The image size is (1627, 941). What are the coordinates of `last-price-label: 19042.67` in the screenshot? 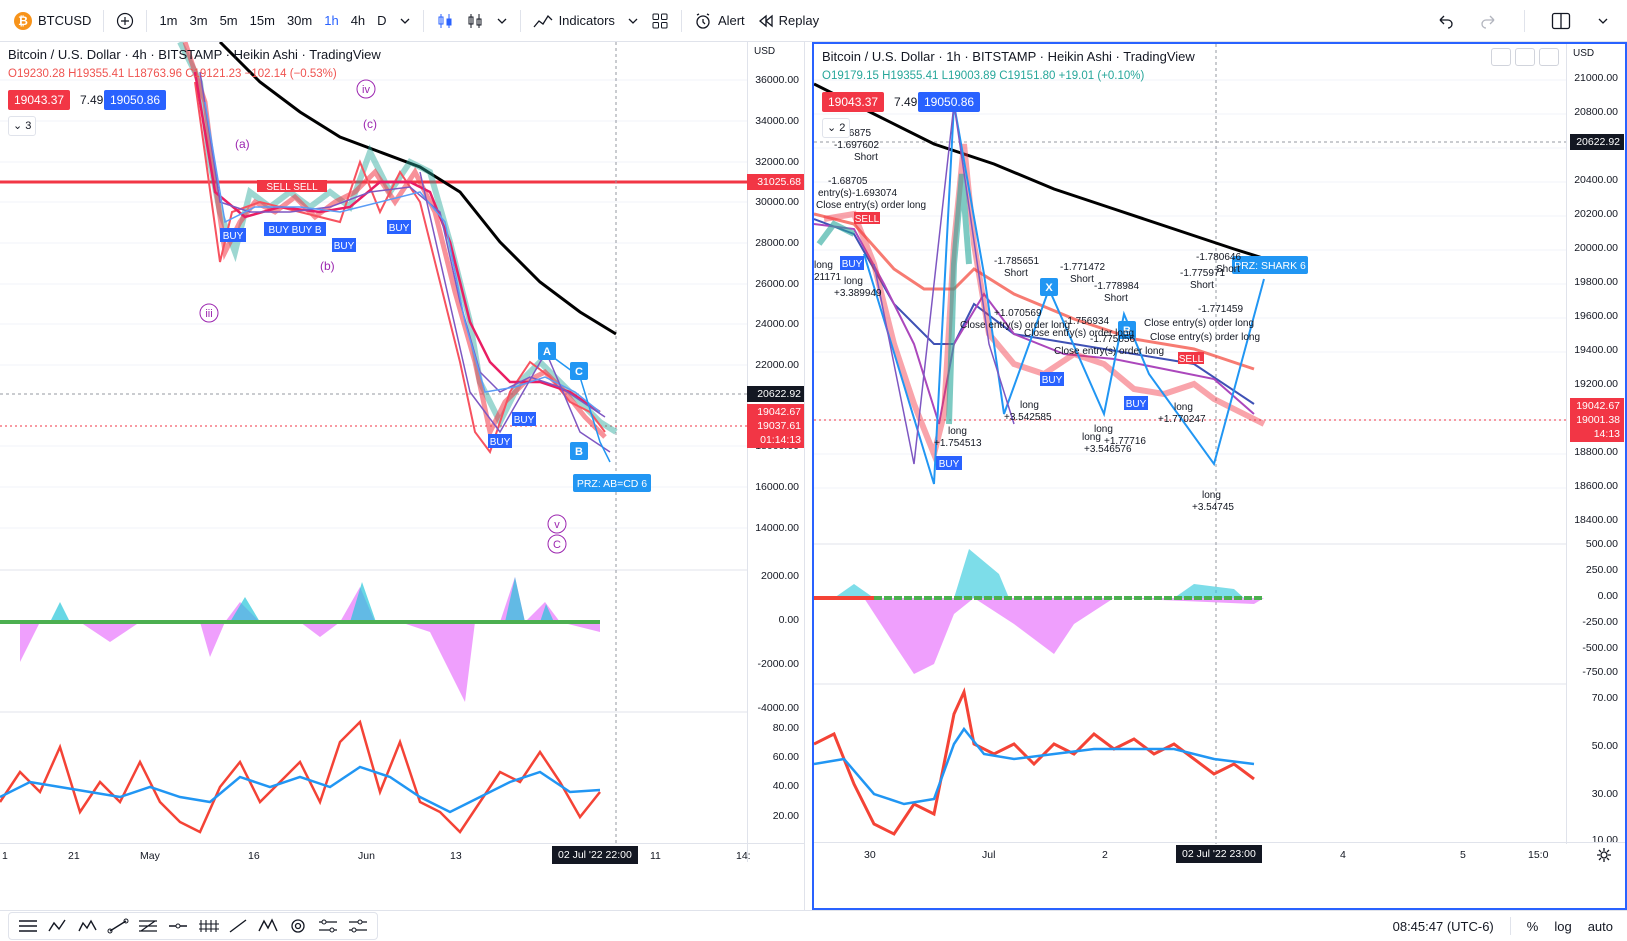 It's located at (775, 412).